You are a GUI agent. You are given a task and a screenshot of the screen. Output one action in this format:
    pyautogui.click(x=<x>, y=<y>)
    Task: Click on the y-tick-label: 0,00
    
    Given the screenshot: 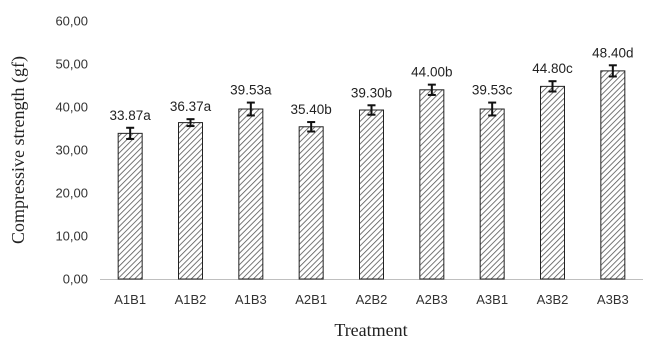 What is the action you would take?
    pyautogui.click(x=75, y=279)
    